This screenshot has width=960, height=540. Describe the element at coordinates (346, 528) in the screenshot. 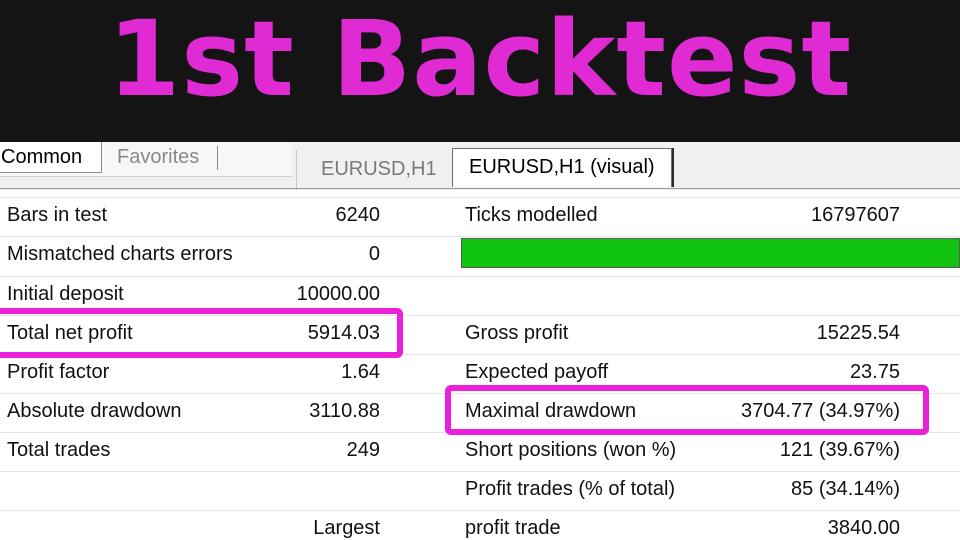

I see `largest-label: Largest` at that location.